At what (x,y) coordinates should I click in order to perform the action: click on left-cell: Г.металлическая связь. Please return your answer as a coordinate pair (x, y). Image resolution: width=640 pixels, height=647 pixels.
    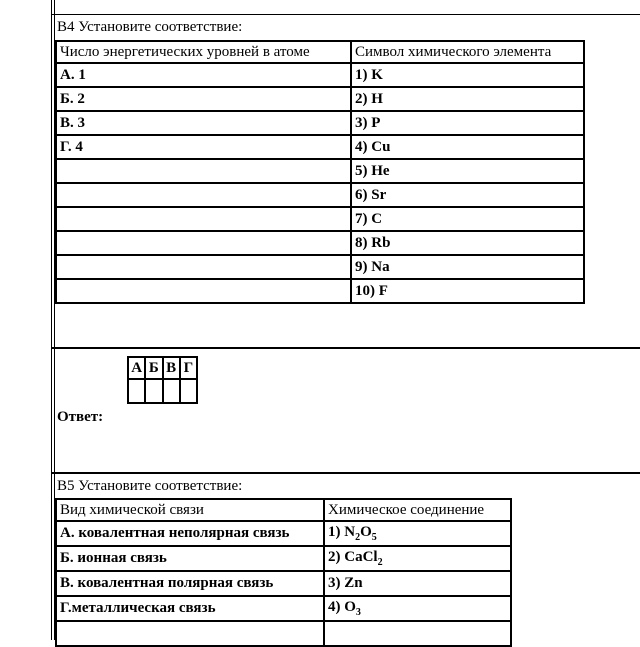
    Looking at the image, I should click on (190, 608).